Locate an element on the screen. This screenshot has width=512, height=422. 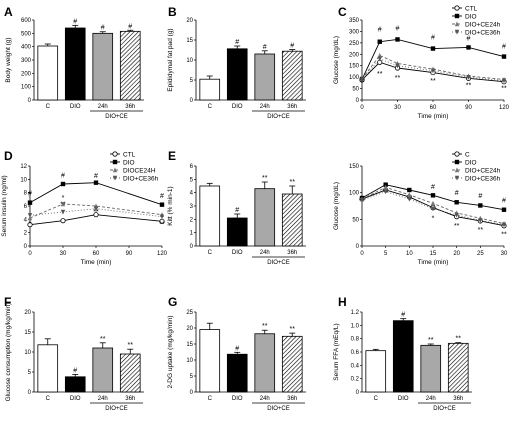
panel-b-y-tick-label: 15 is located at coordinates (189, 41).